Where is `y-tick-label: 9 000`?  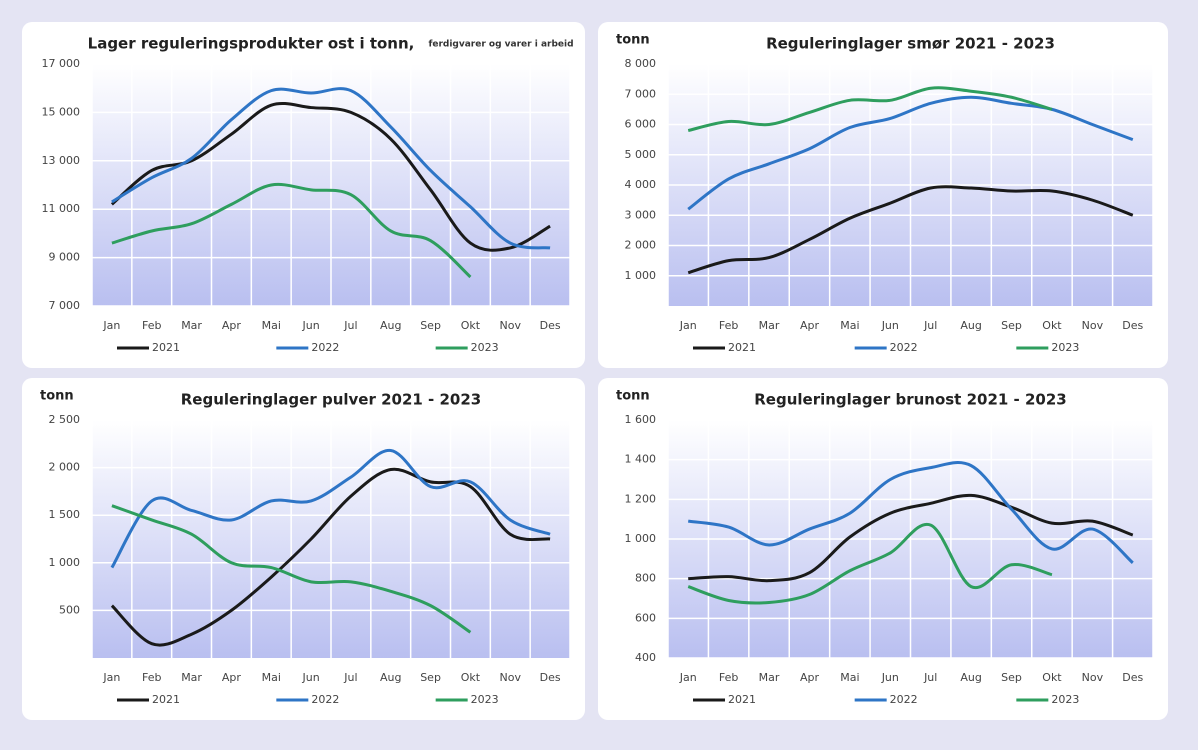 y-tick-label: 9 000 is located at coordinates (65, 257).